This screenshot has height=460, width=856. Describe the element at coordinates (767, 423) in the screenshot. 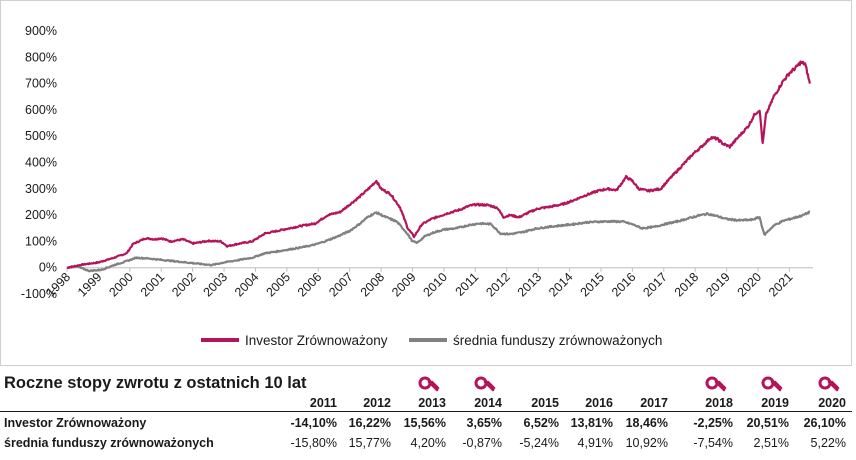

I see `returns-cell: 20,51%` at that location.